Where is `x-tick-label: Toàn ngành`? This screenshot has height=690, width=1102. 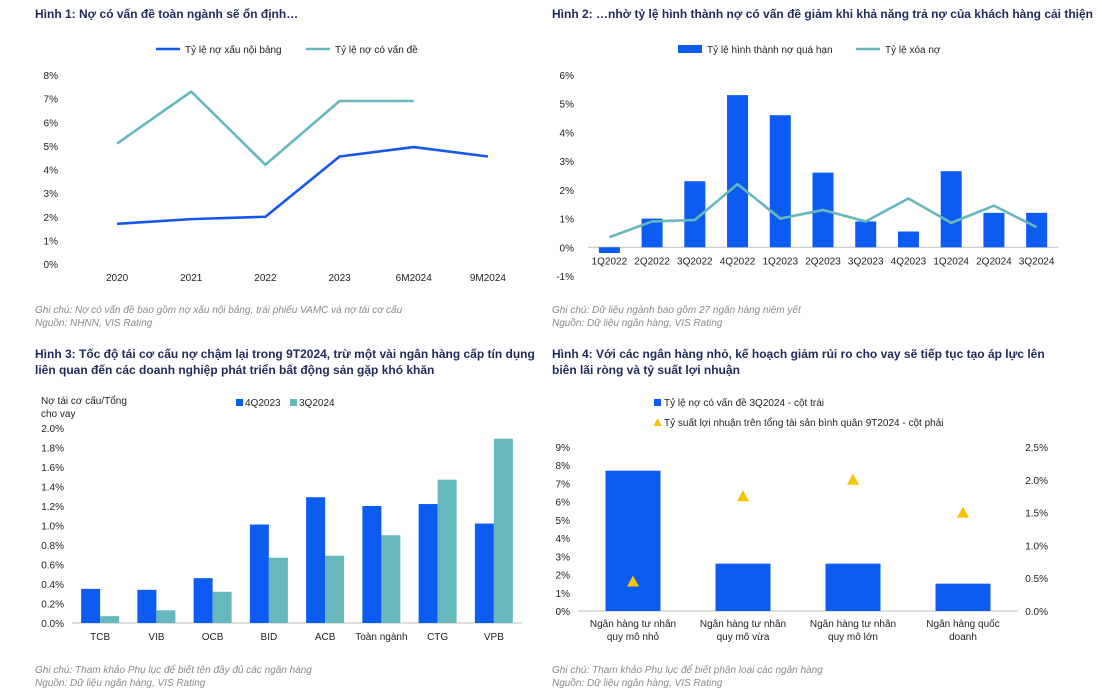
x-tick-label: Toàn ngành is located at coordinates (381, 637).